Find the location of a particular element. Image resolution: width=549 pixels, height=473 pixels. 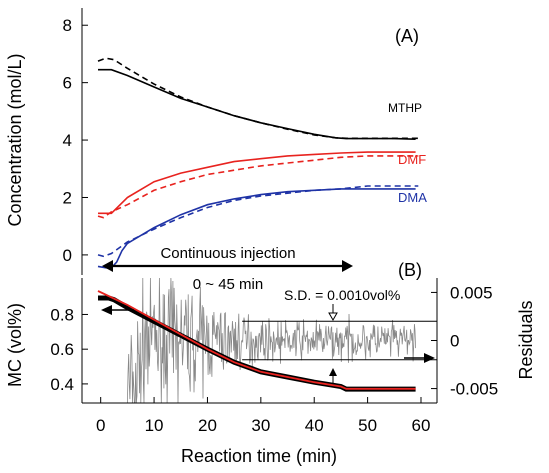

sd-band-arrows is located at coordinates (333, 344).